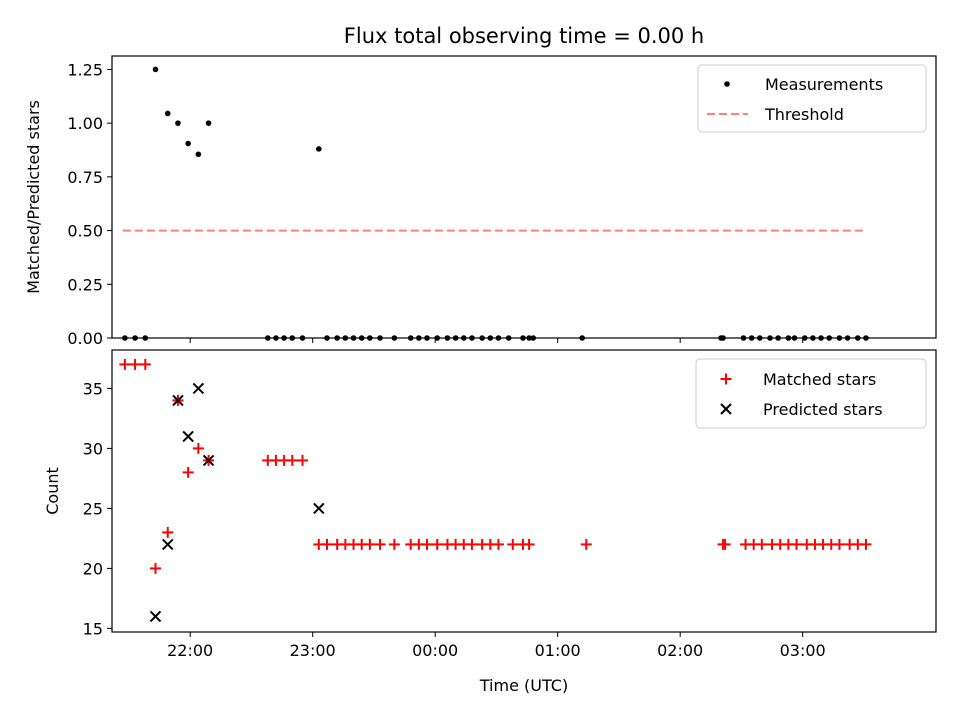  Describe the element at coordinates (558, 650) in the screenshot. I see `x-tick-label: 01:00` at that location.